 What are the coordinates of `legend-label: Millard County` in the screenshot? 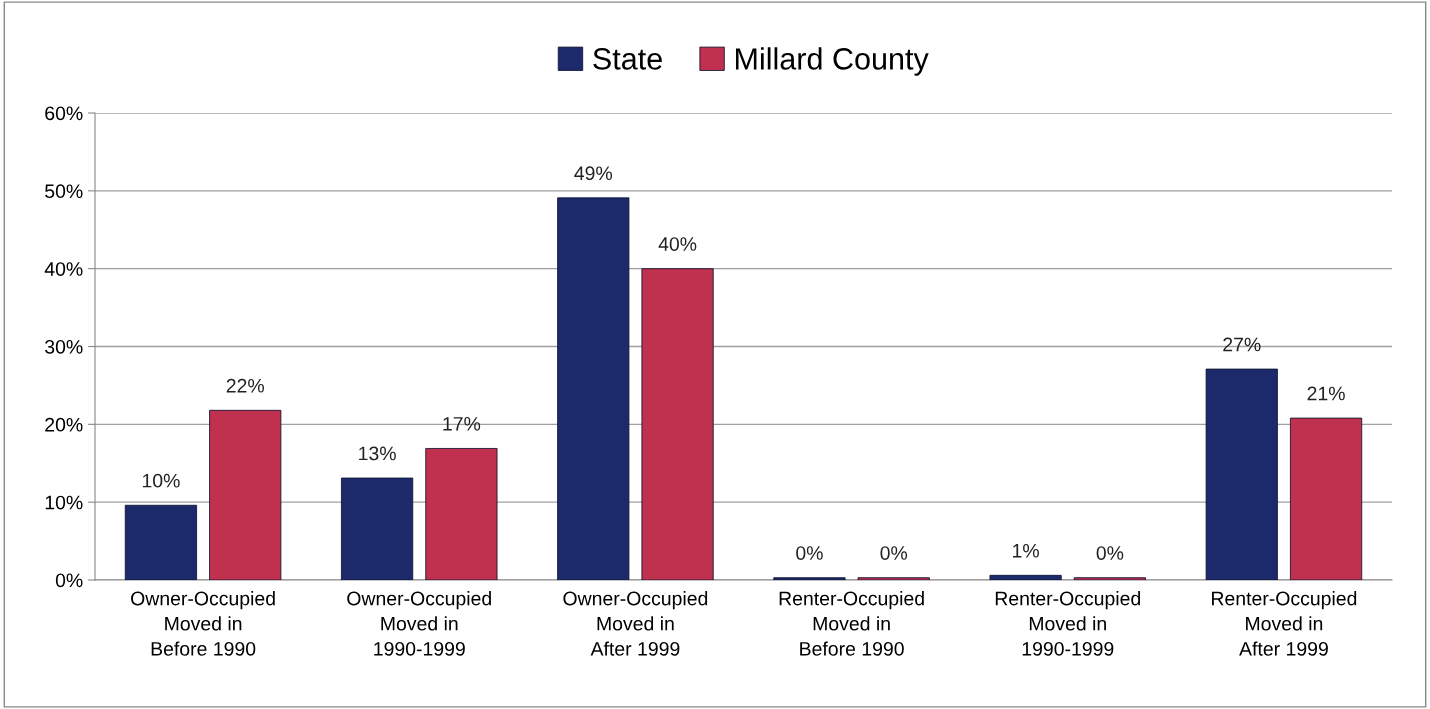 It's located at (832, 61).